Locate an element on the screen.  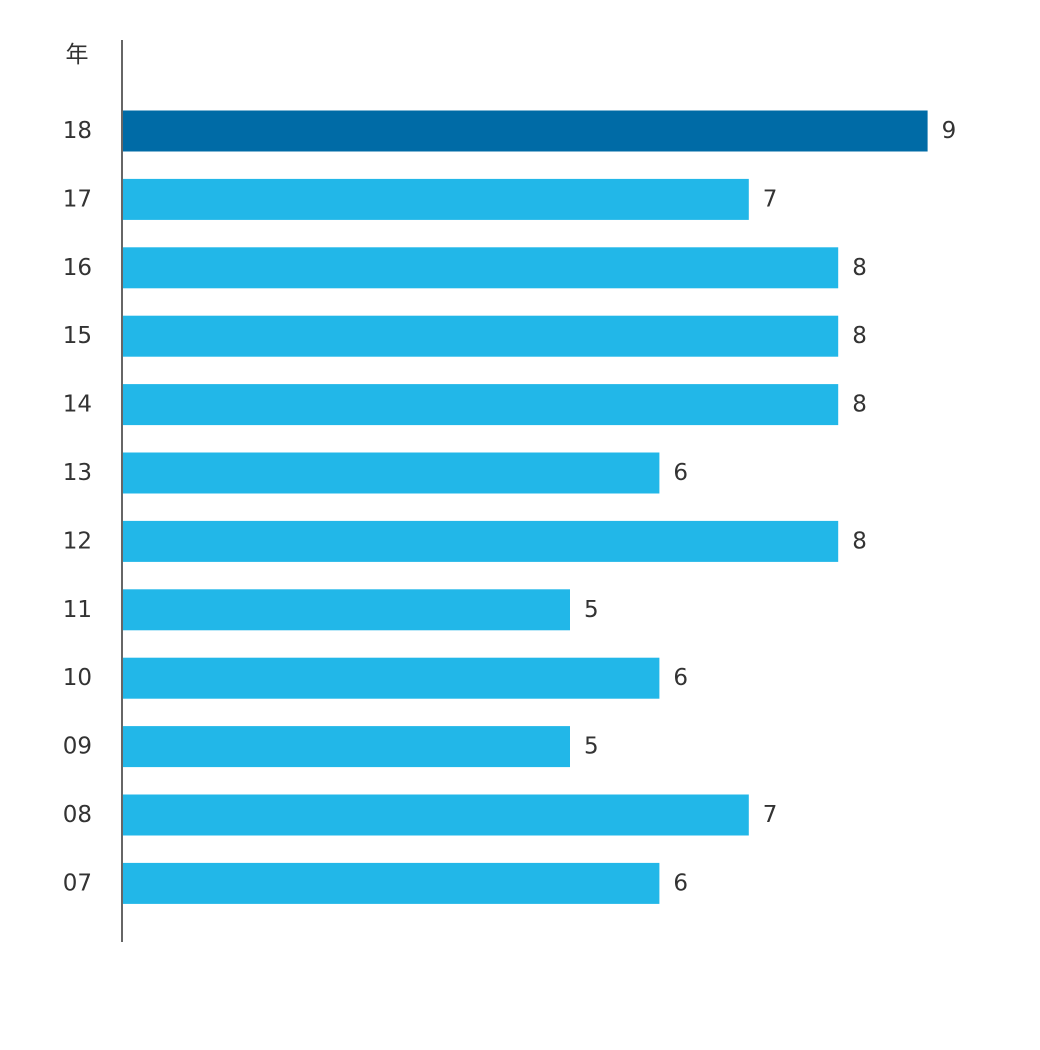
tick-label-08: 08 is located at coordinates (77, 815).